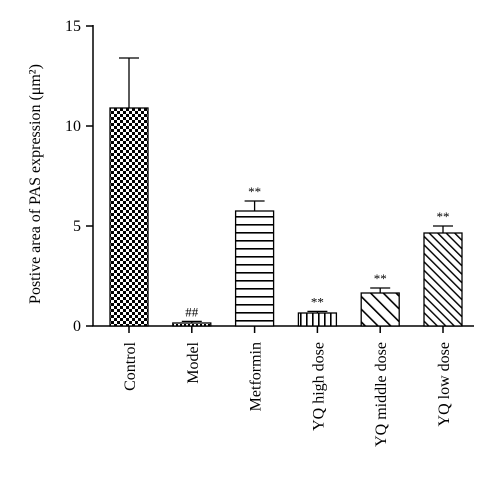 The height and width of the screenshot is (497, 500). Describe the element at coordinates (79, 176) in the screenshot. I see `y-axis: 0 5 10 15` at that location.